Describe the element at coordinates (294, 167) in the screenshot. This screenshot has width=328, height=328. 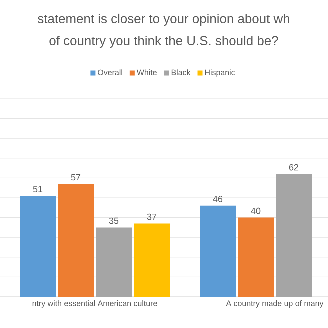
I see `data-label: 62` at that location.